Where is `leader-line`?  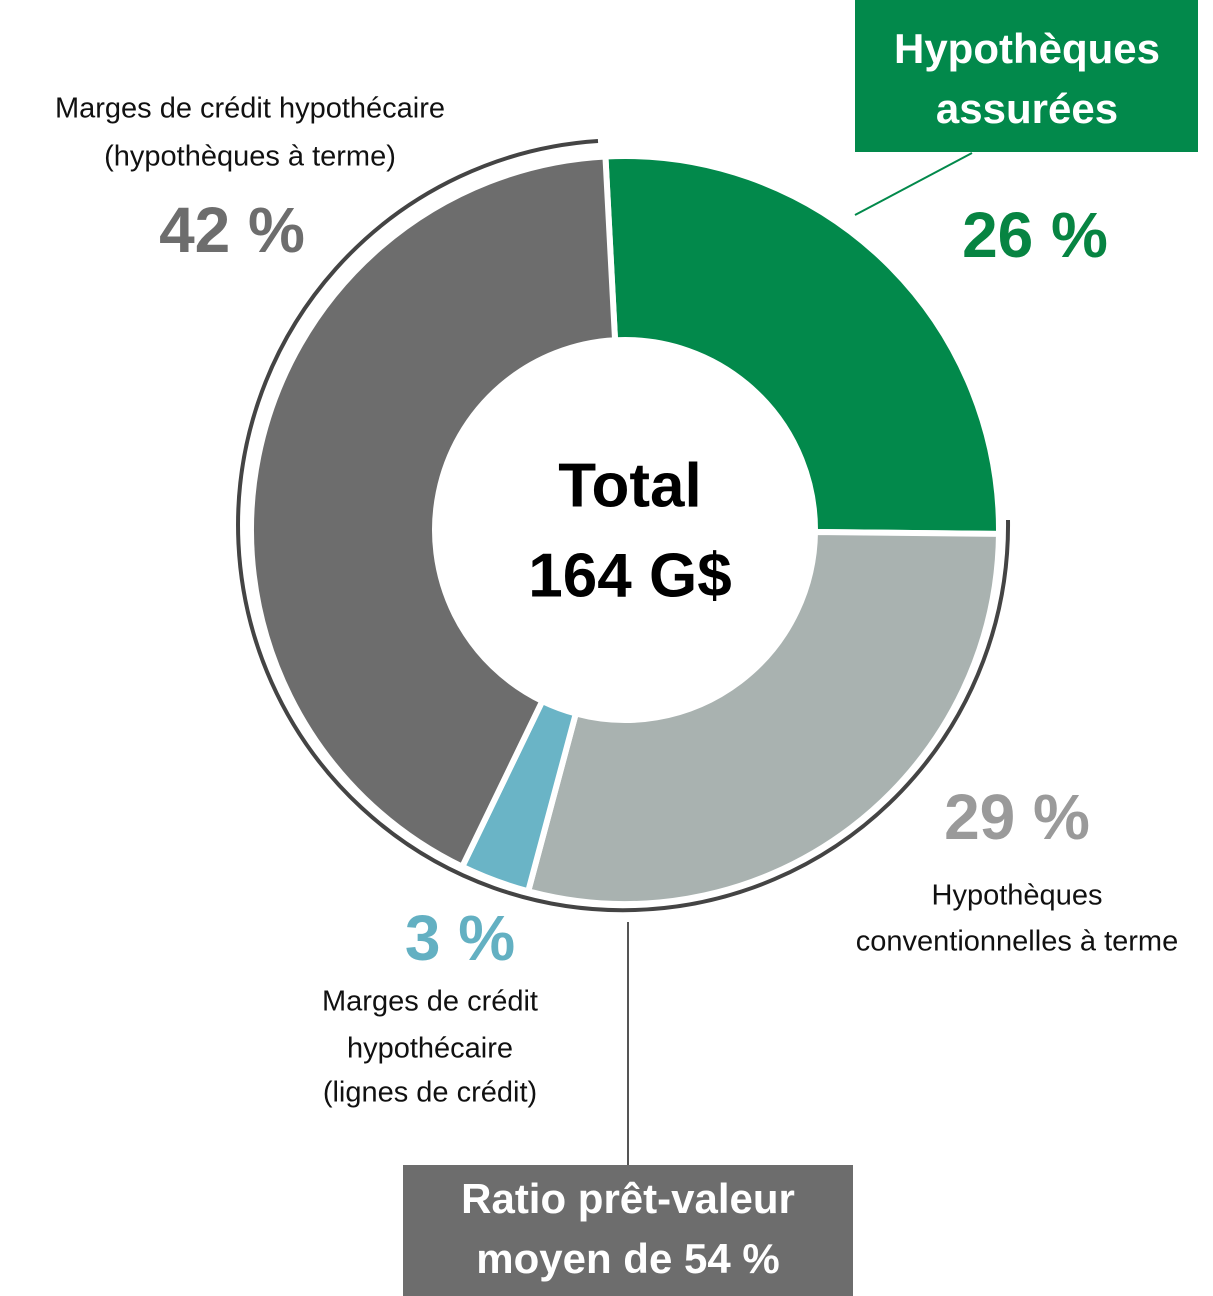
leader-line is located at coordinates (913, 184).